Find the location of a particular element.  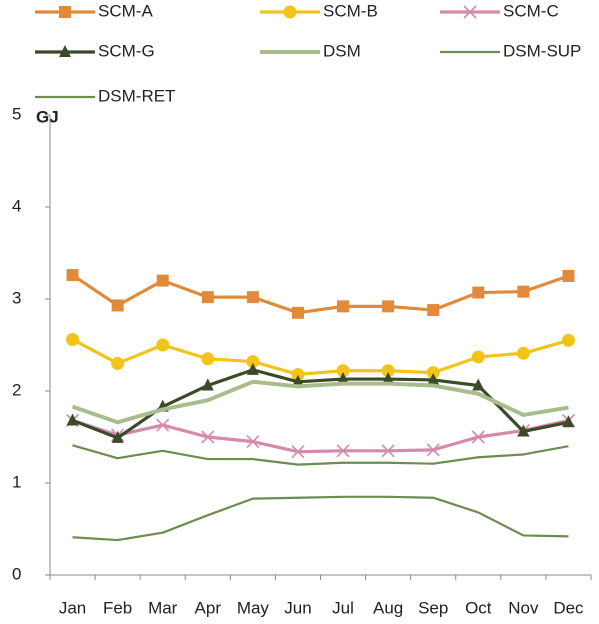

y-tick-label: 2 is located at coordinates (16, 389).